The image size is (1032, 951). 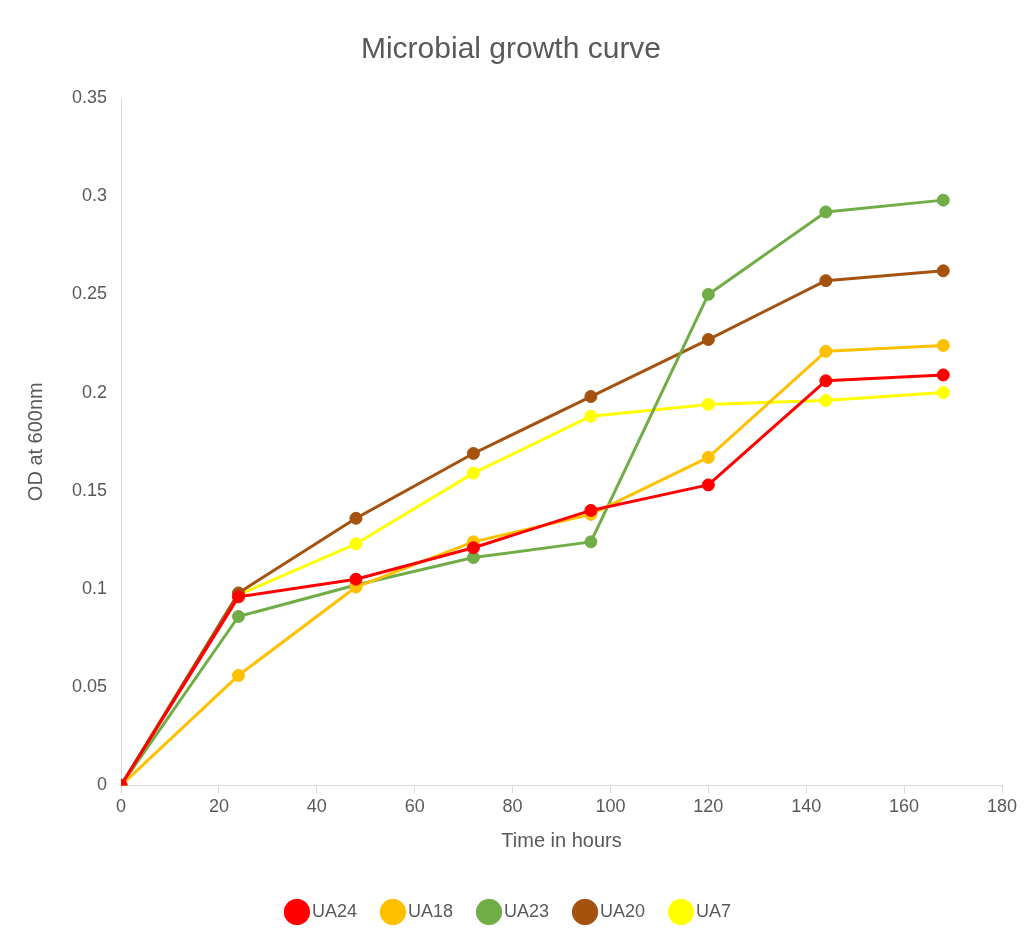 What do you see at coordinates (714, 910) in the screenshot?
I see `legend-label: UA7` at bounding box center [714, 910].